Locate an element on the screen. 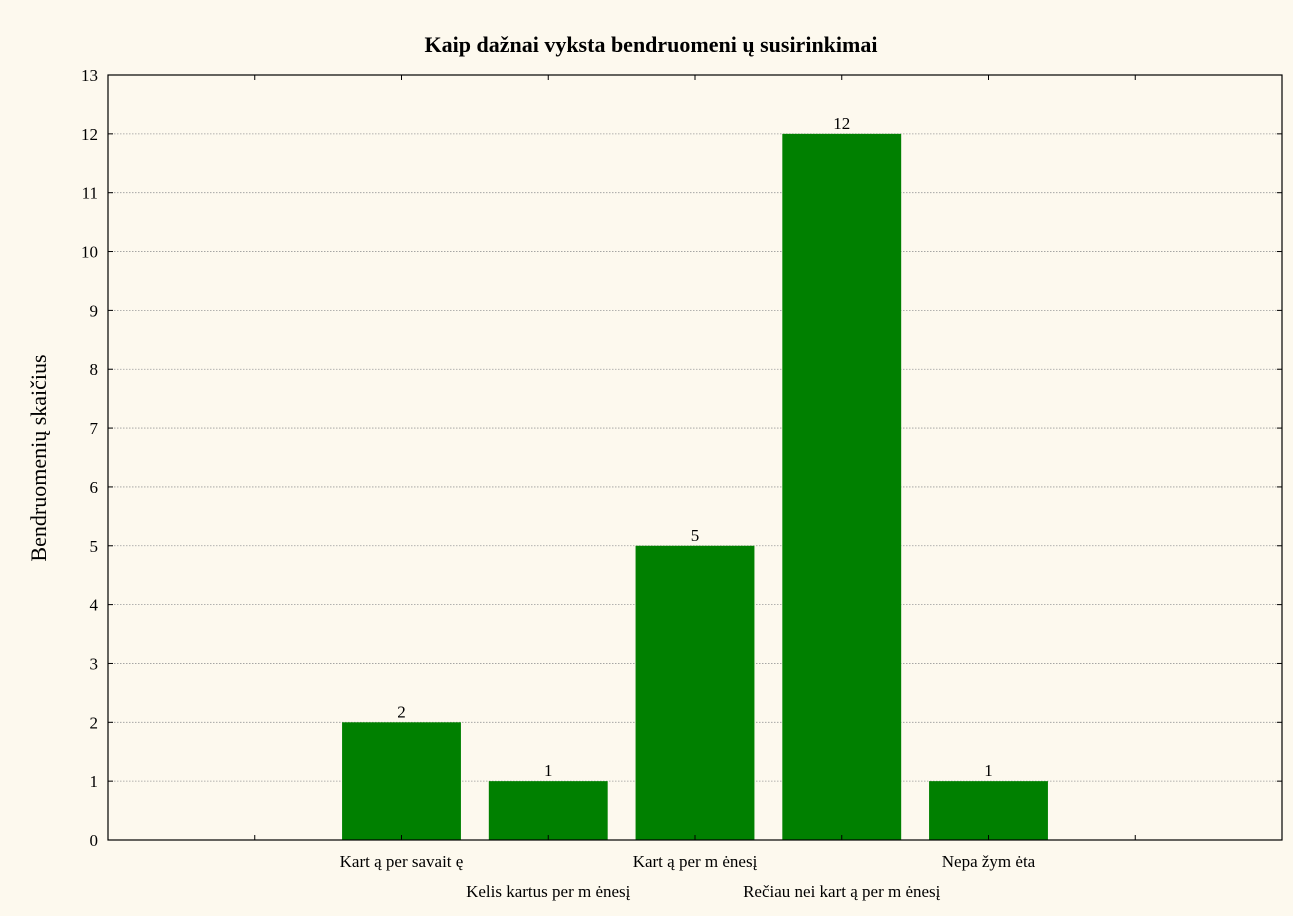  y-tick-label: 10 is located at coordinates (89, 252).